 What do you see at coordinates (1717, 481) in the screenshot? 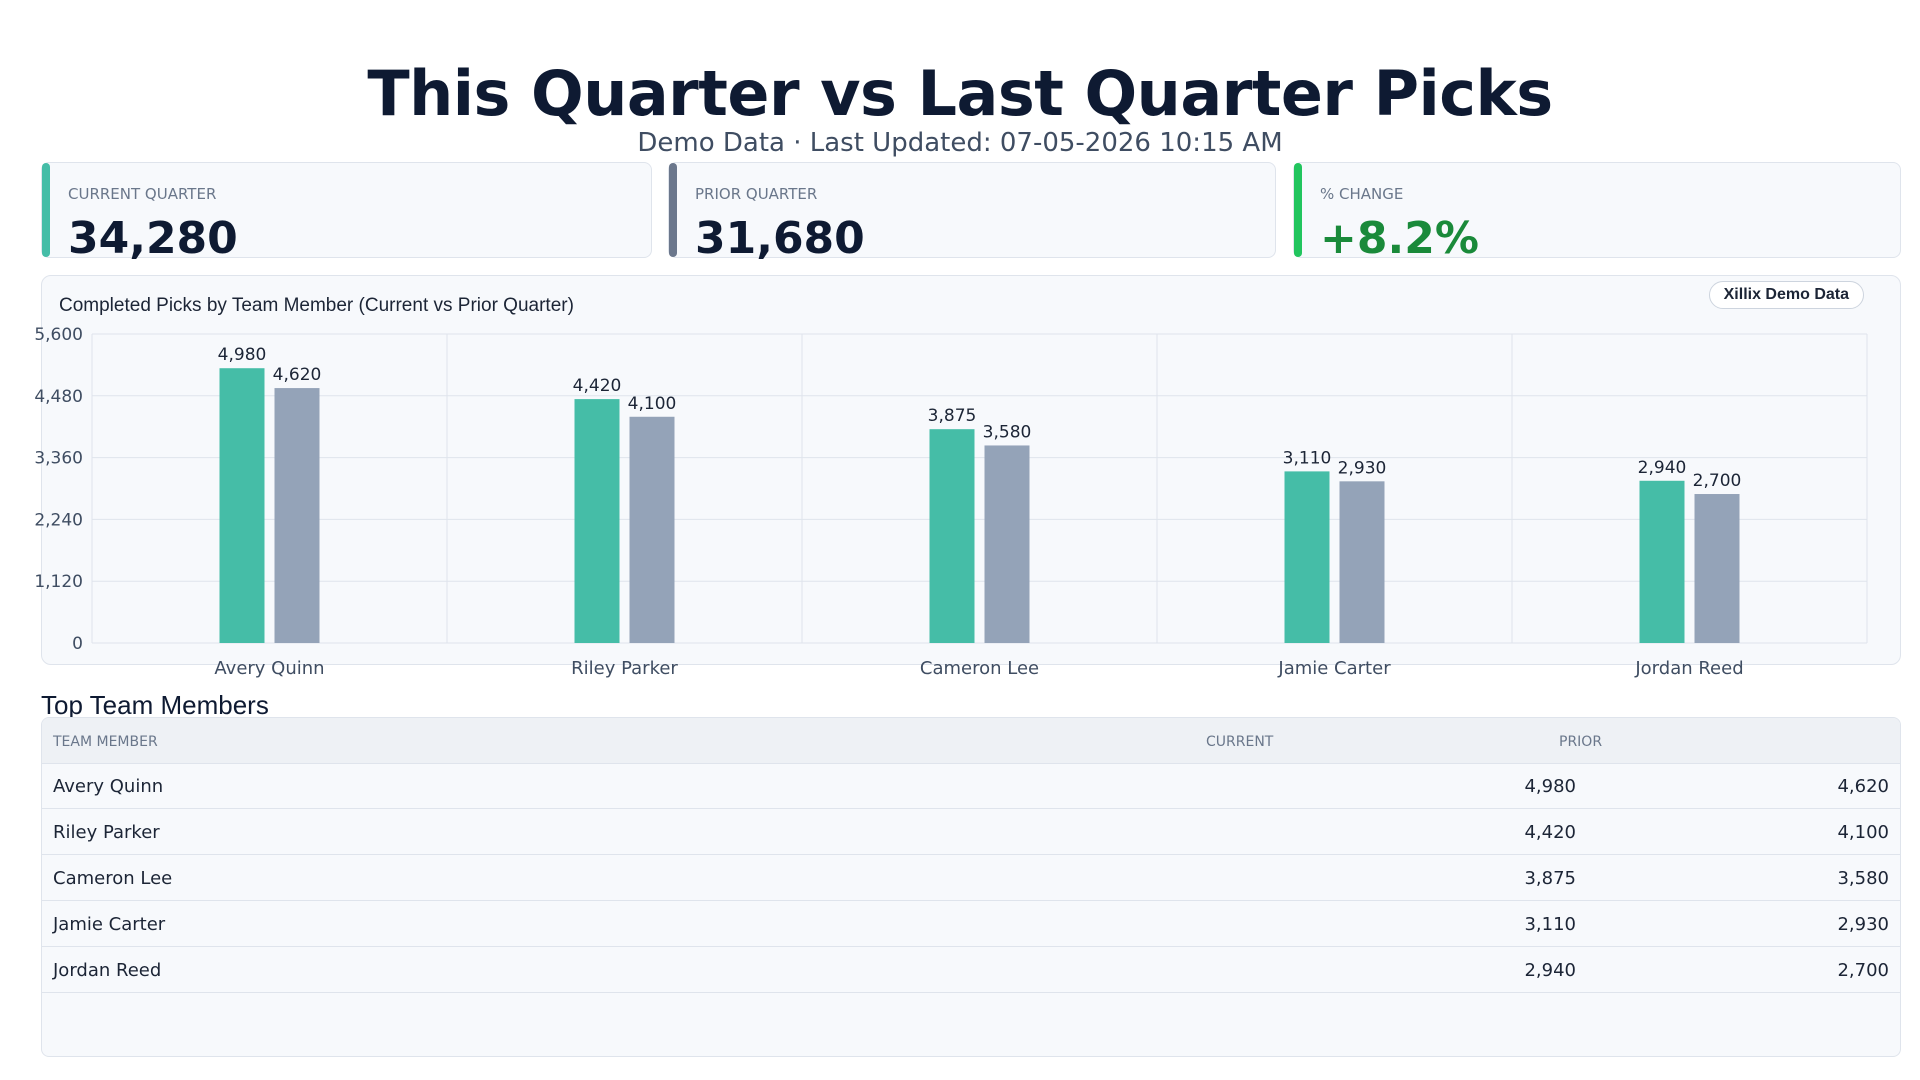
I see `data-label: 2,700` at bounding box center [1717, 481].